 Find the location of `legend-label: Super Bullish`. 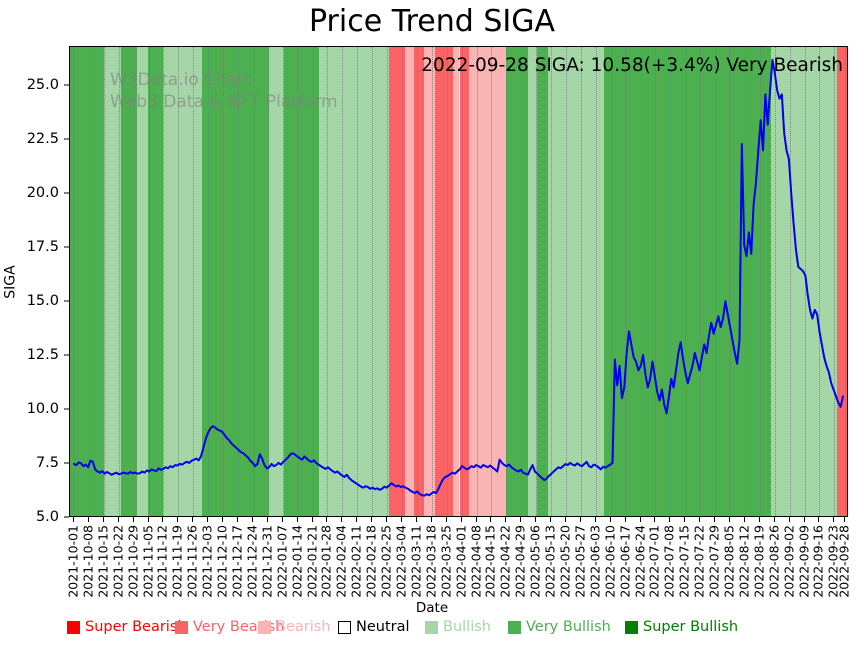

legend-label: Super Bullish is located at coordinates (691, 627).